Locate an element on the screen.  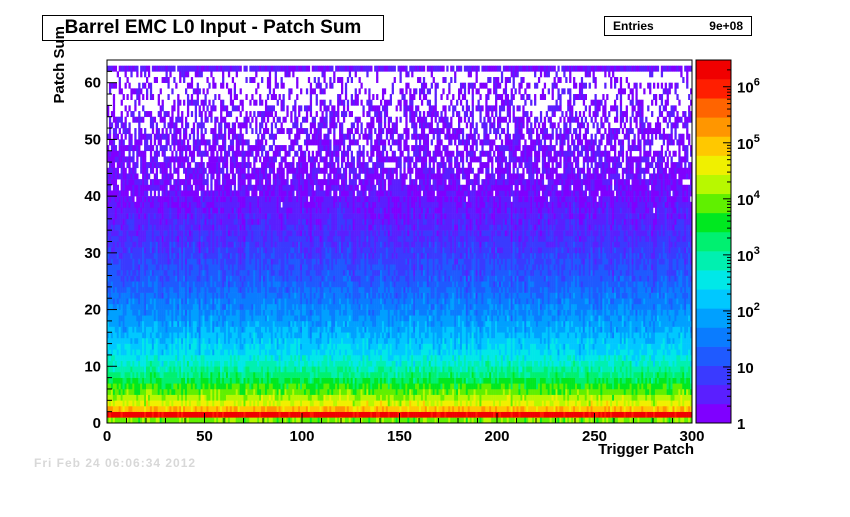
colorbar-tick-label: 10⁴ is located at coordinates (749, 199).